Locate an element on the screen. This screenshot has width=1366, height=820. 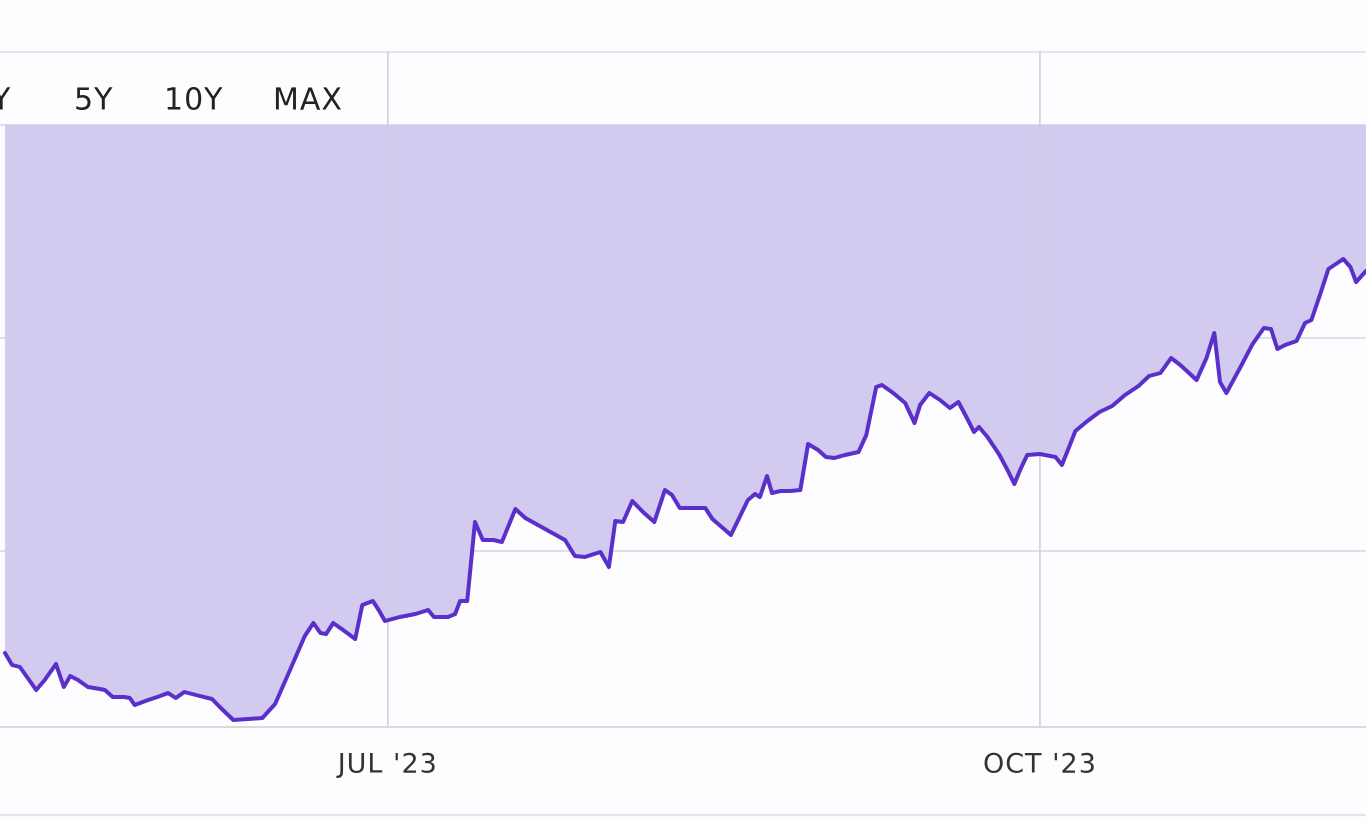
range-button: 5Y is located at coordinates (93, 100).